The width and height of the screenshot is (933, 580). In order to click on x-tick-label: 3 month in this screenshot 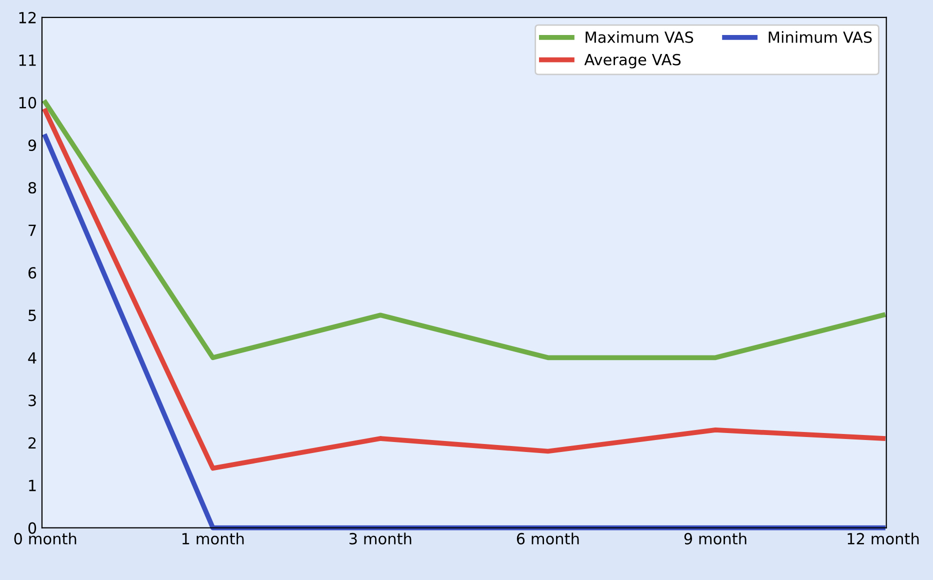, I will do `click(380, 538)`.